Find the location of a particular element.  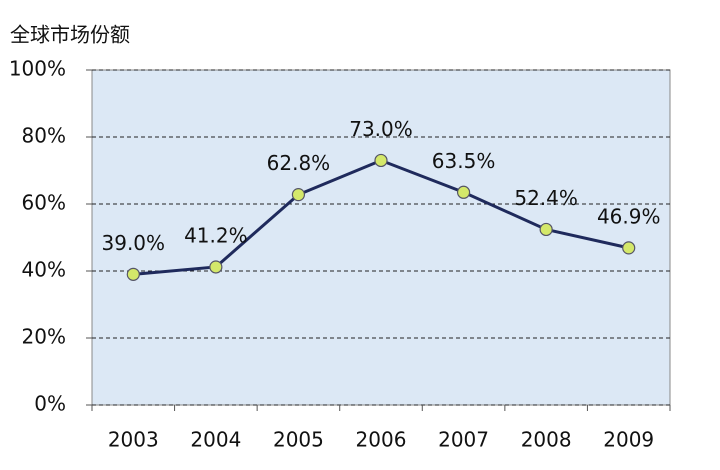

y-tick-label: 80% is located at coordinates (44, 136).